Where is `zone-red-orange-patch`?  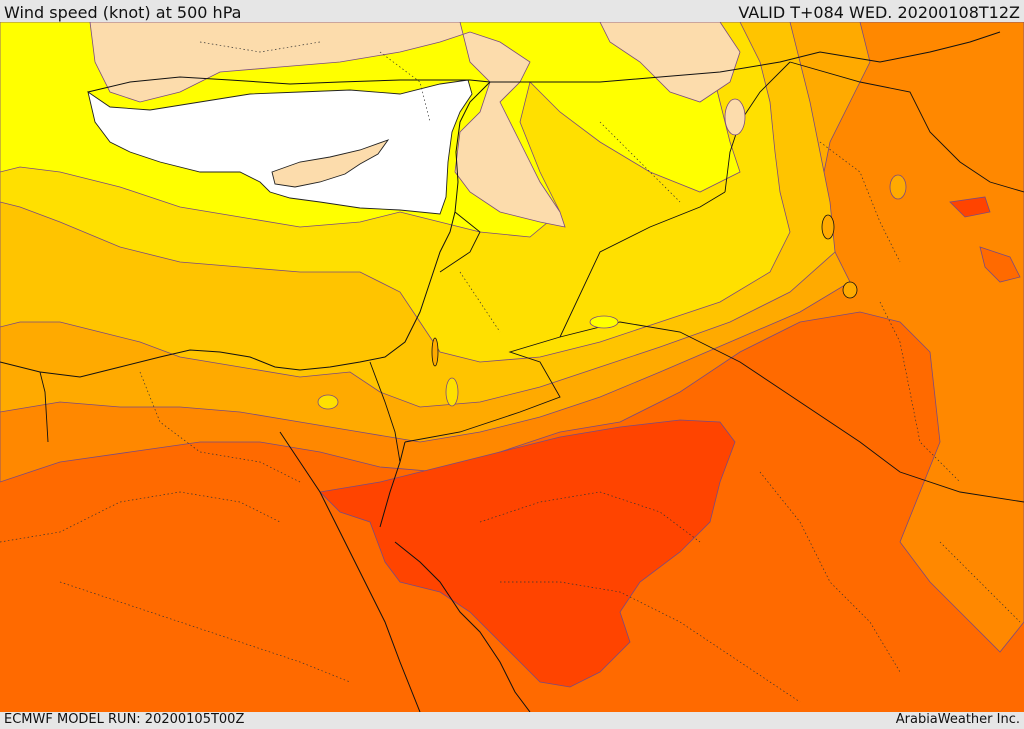
zone-red-orange-patch is located at coordinates (970, 207).